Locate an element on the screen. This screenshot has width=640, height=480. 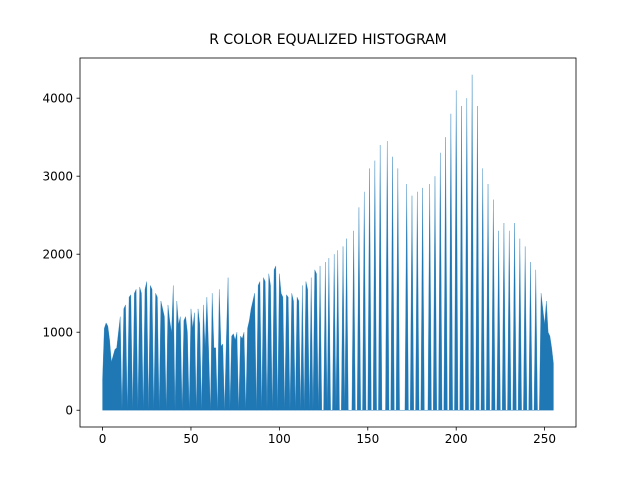
x-tick-label: 100 is located at coordinates (279, 439).